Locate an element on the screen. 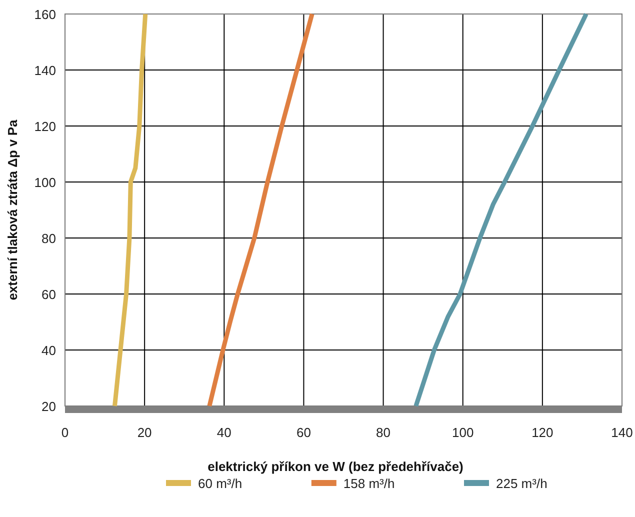  y-axis-title: externí tlaková ztráta Δp v Pa is located at coordinates (12, 209).